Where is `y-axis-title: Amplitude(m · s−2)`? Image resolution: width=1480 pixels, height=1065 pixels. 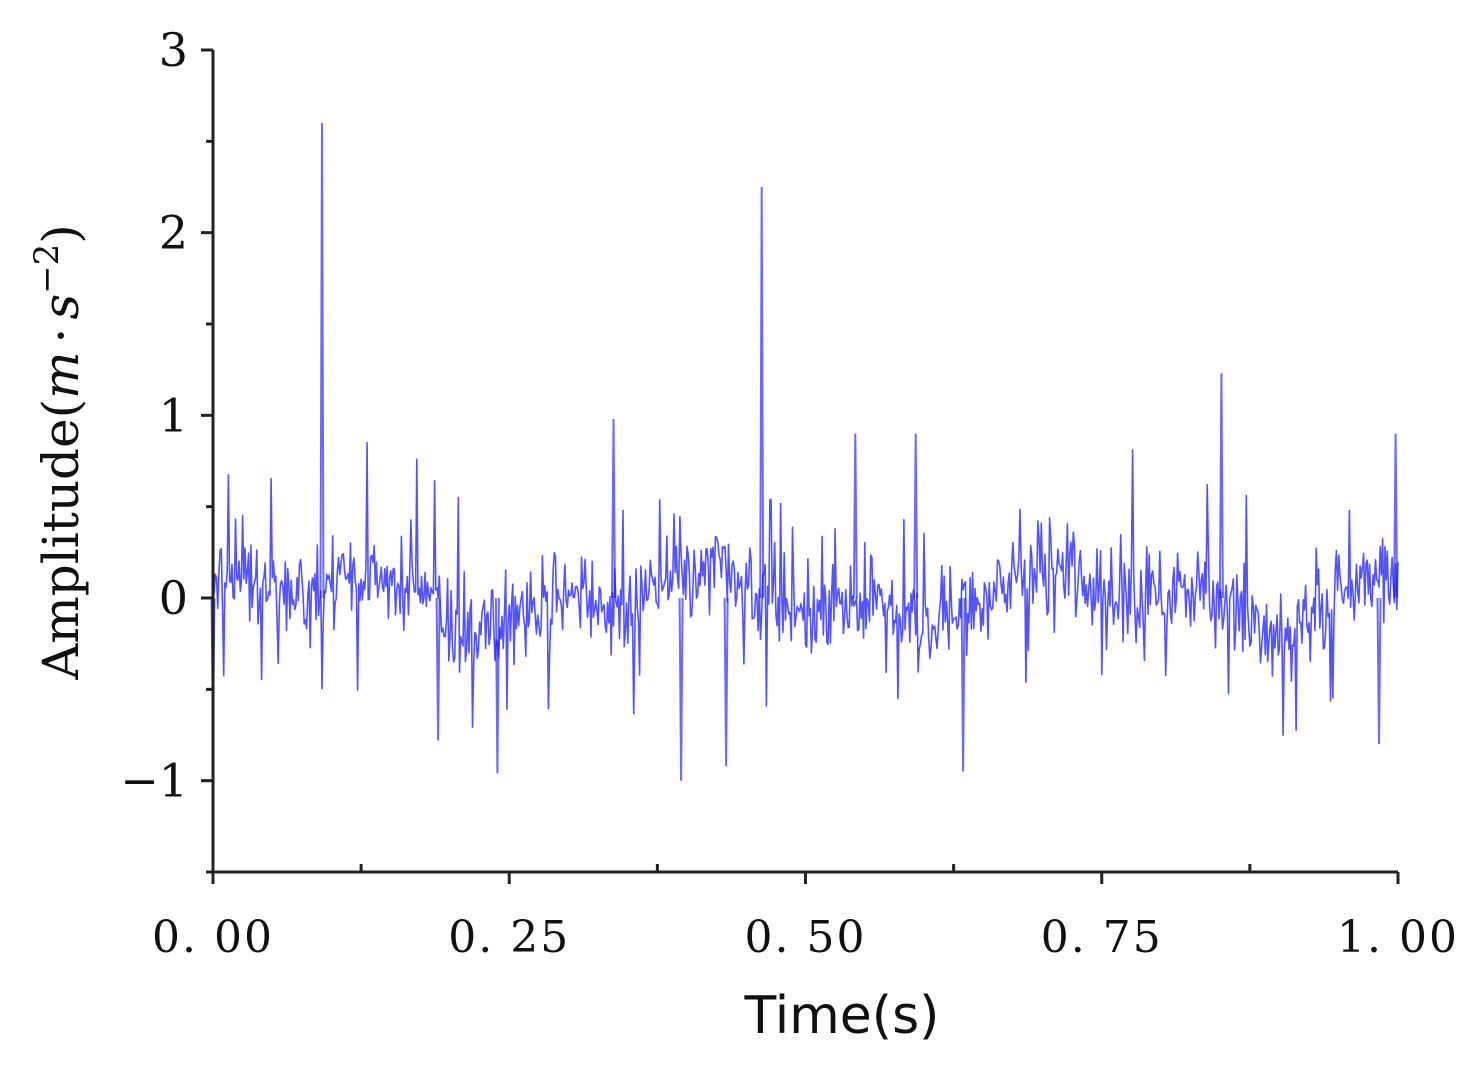
y-axis-title: Amplitude(m · s−2) is located at coordinates (58, 452).